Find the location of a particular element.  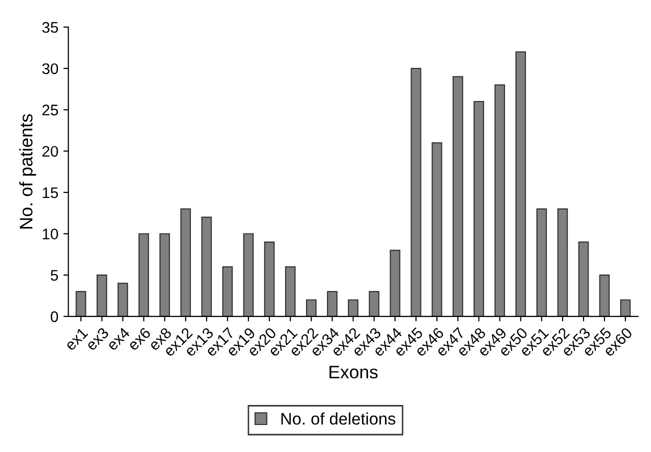

y-tick-label: 30 is located at coordinates (50, 68).